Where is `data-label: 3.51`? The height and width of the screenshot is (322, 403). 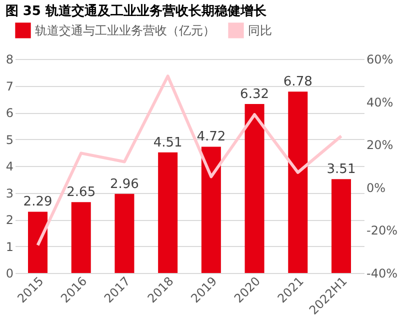
data-label: 3.51 is located at coordinates (341, 170).